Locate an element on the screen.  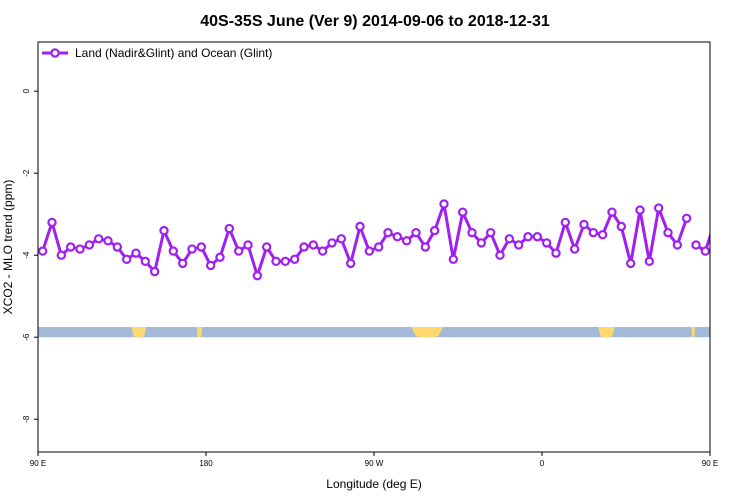
y-tick-label: -8 is located at coordinates (26, 419).